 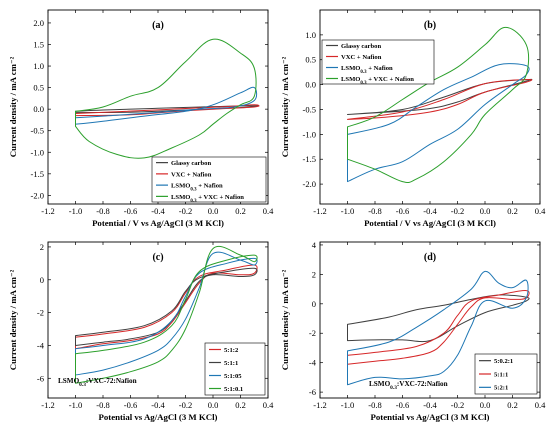 What do you see at coordinates (430, 25) in the screenshot?
I see `panel-label: (b)` at bounding box center [430, 25].